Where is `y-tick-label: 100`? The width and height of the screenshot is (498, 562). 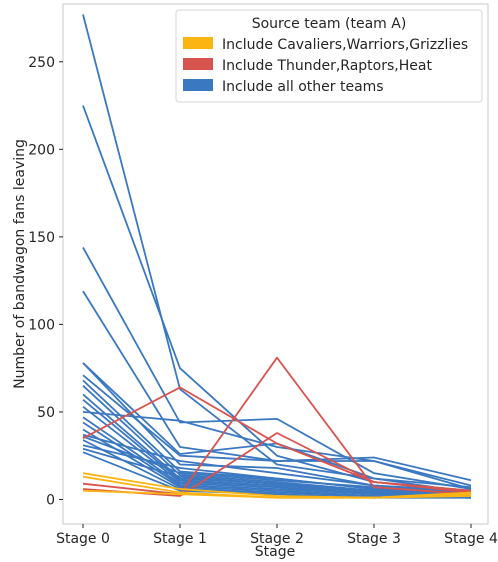
y-tick-label: 100 is located at coordinates (41, 325).